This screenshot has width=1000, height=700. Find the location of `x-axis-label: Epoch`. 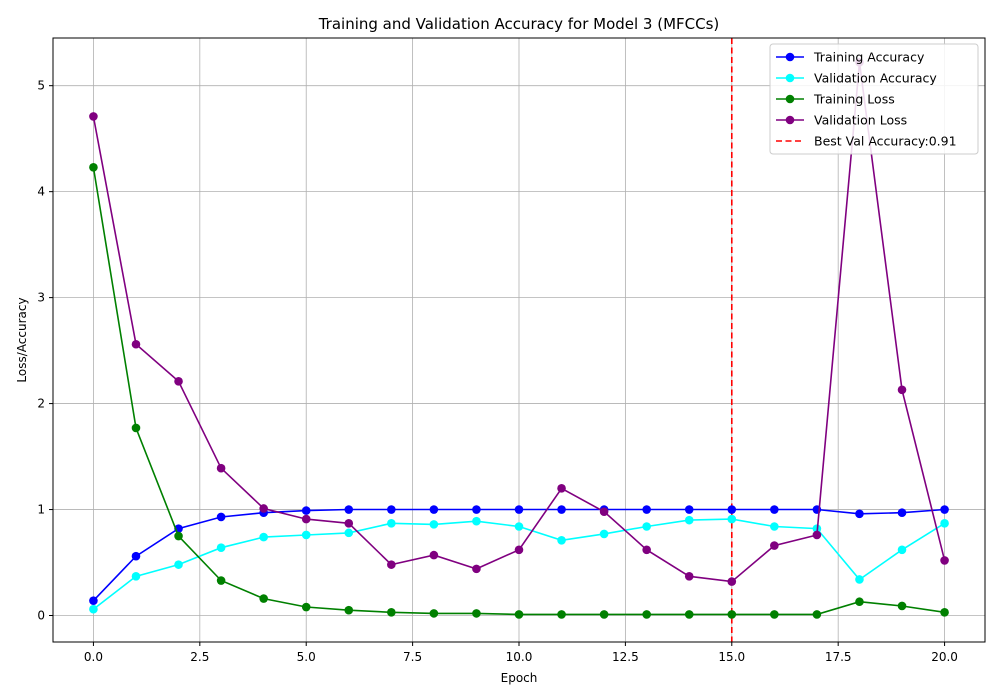

x-axis-label: Epoch is located at coordinates (519, 678).